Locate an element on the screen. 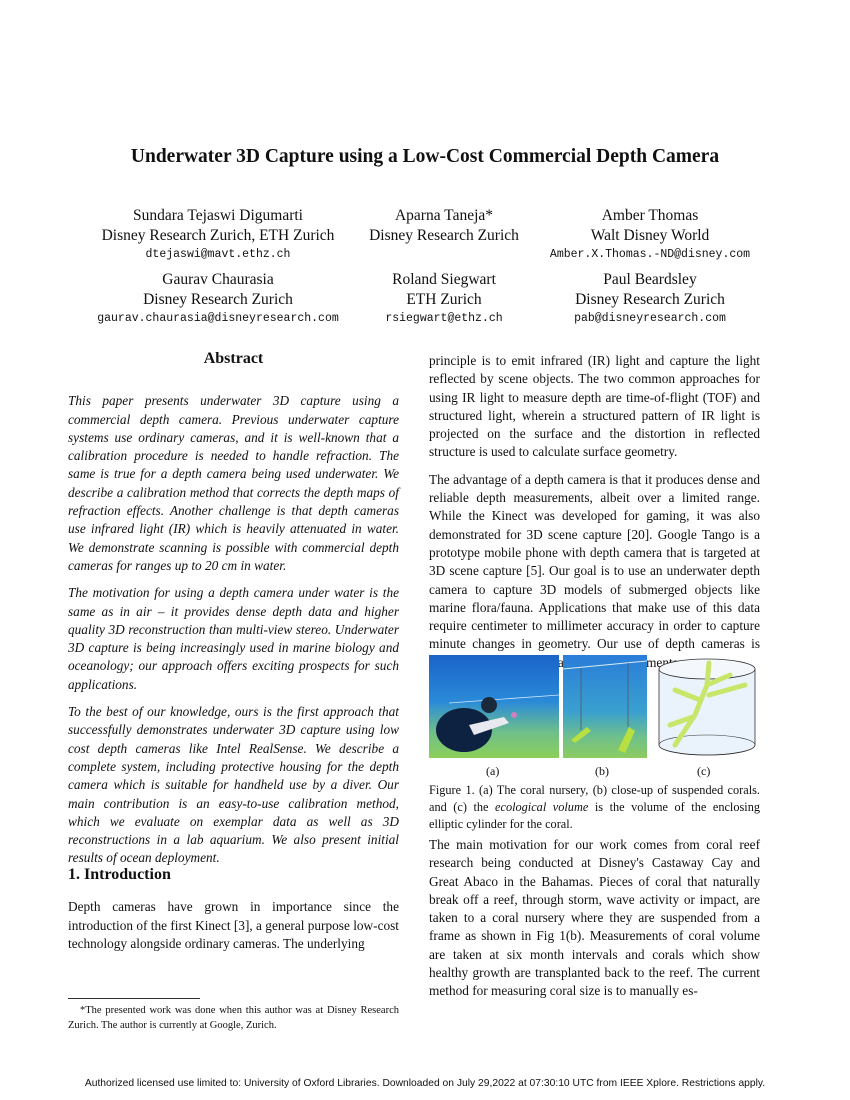 Image resolution: width=850 pixels, height=1100 pixels. corals-illustration is located at coordinates (605, 706).